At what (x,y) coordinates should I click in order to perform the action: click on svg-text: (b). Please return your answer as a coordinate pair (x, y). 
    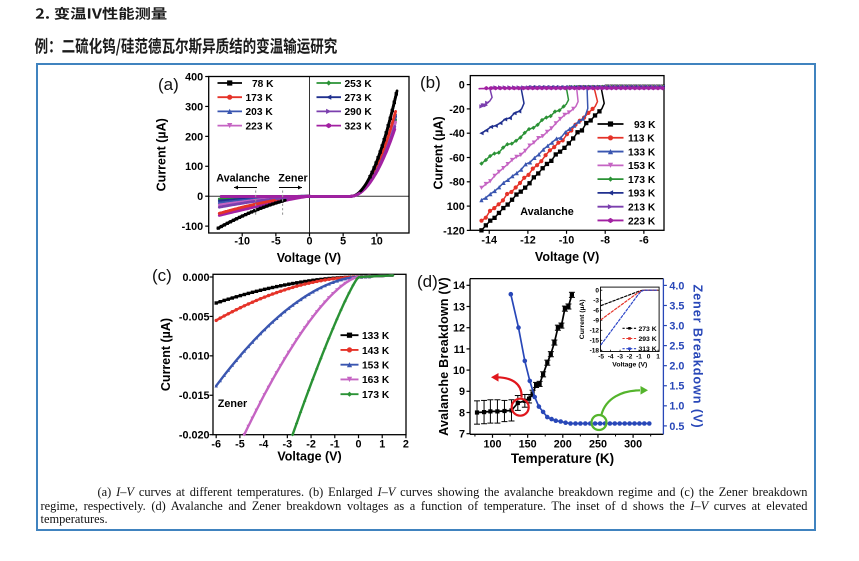
    Looking at the image, I should click on (430, 82).